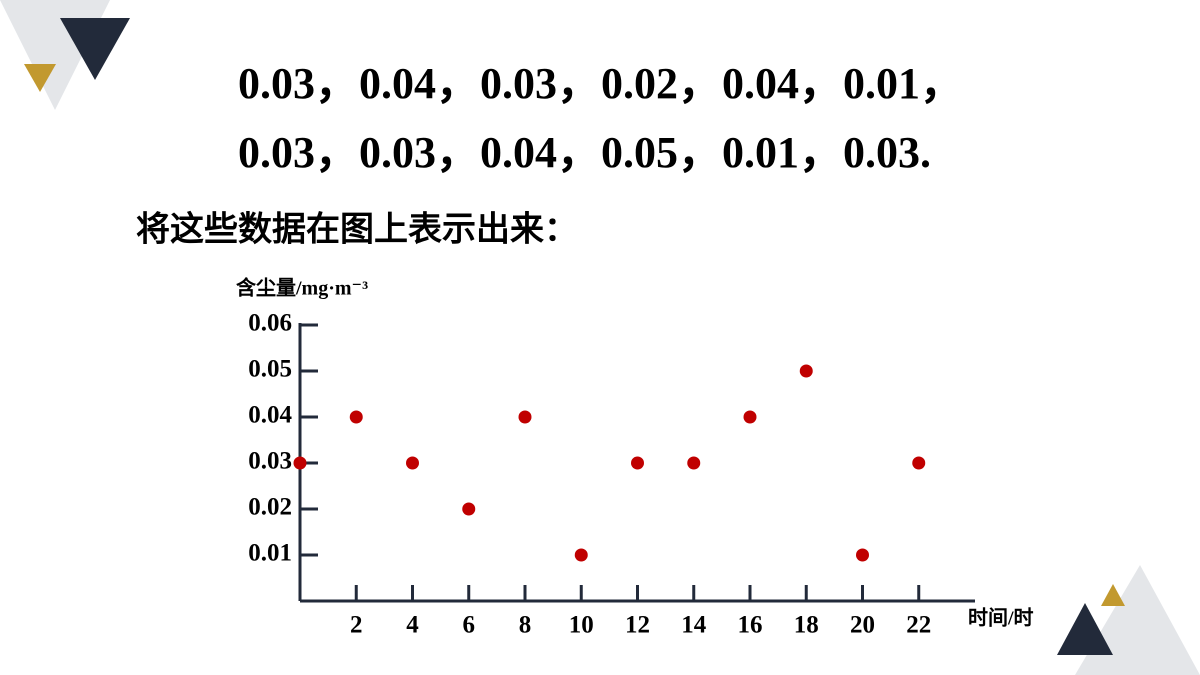 This screenshot has width=1200, height=675. What do you see at coordinates (918, 625) in the screenshot?
I see `x-tick-label: 22` at bounding box center [918, 625].